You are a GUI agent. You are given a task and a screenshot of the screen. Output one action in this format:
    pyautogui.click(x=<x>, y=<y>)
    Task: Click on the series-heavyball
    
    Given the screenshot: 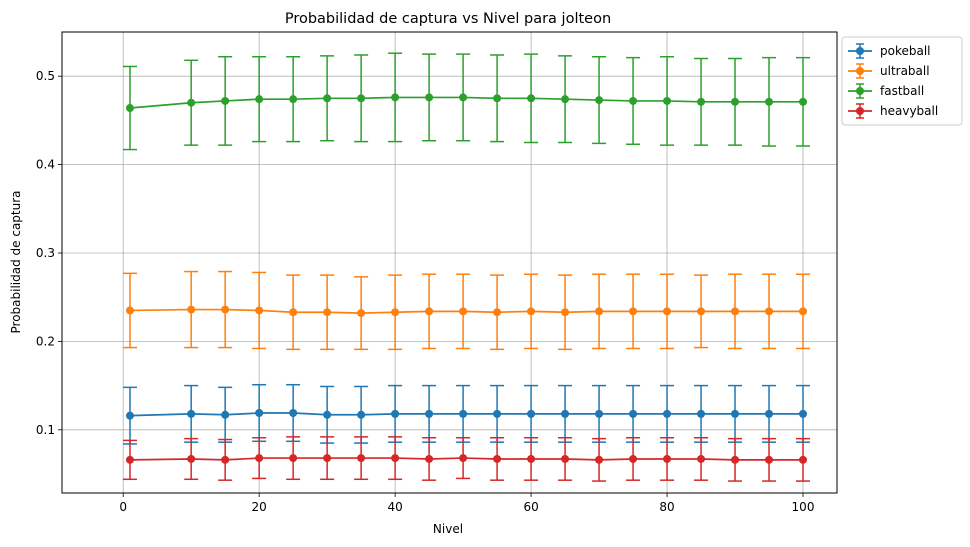 What is the action you would take?
    pyautogui.click(x=466, y=459)
    